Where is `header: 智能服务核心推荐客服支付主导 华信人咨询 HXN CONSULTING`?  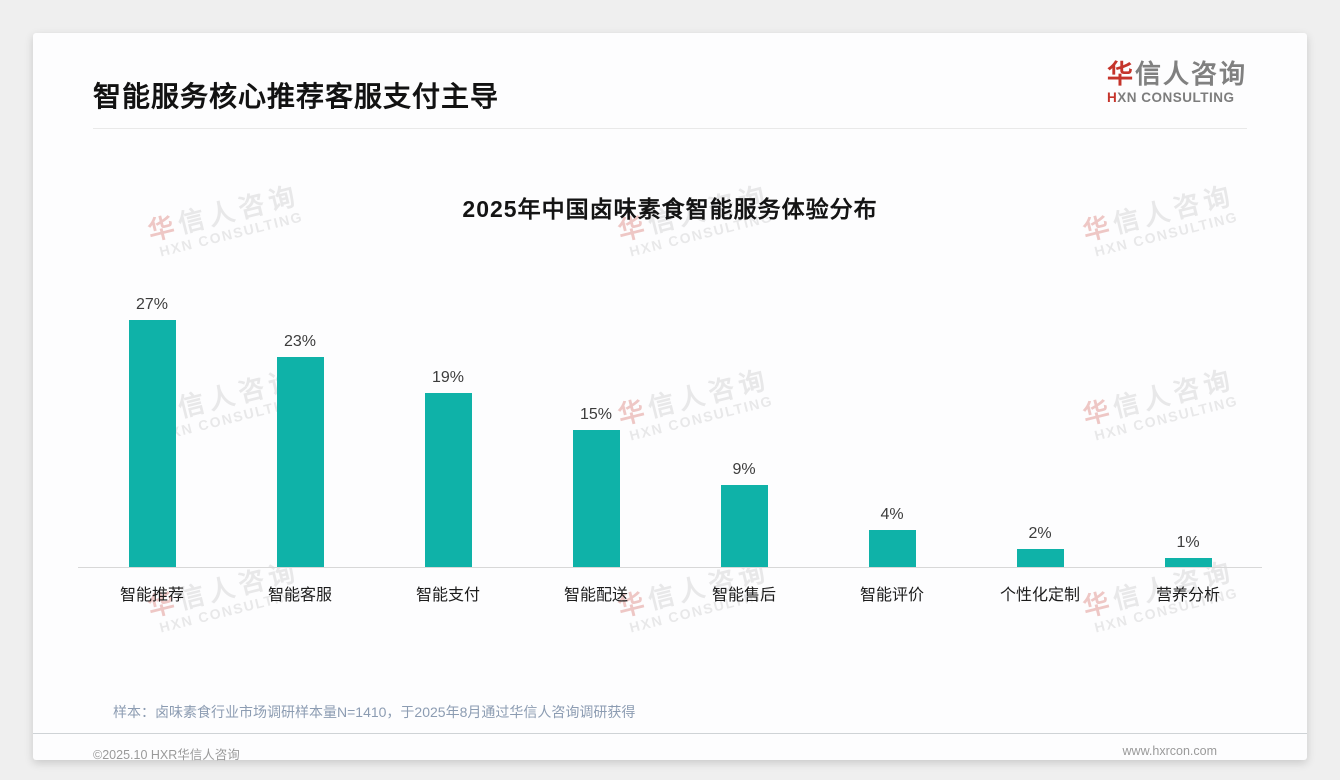
header: 智能服务核心推荐客服支付主导 华信人咨询 HXN CONSULTING is located at coordinates (670, 74).